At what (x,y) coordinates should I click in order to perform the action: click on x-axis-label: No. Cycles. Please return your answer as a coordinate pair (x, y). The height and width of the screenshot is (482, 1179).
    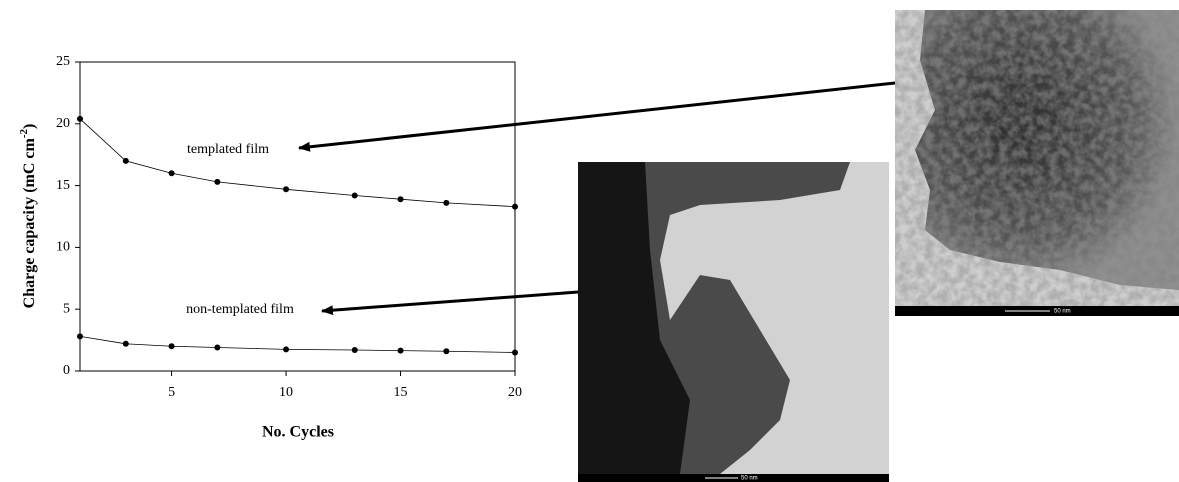
    Looking at the image, I should click on (298, 432).